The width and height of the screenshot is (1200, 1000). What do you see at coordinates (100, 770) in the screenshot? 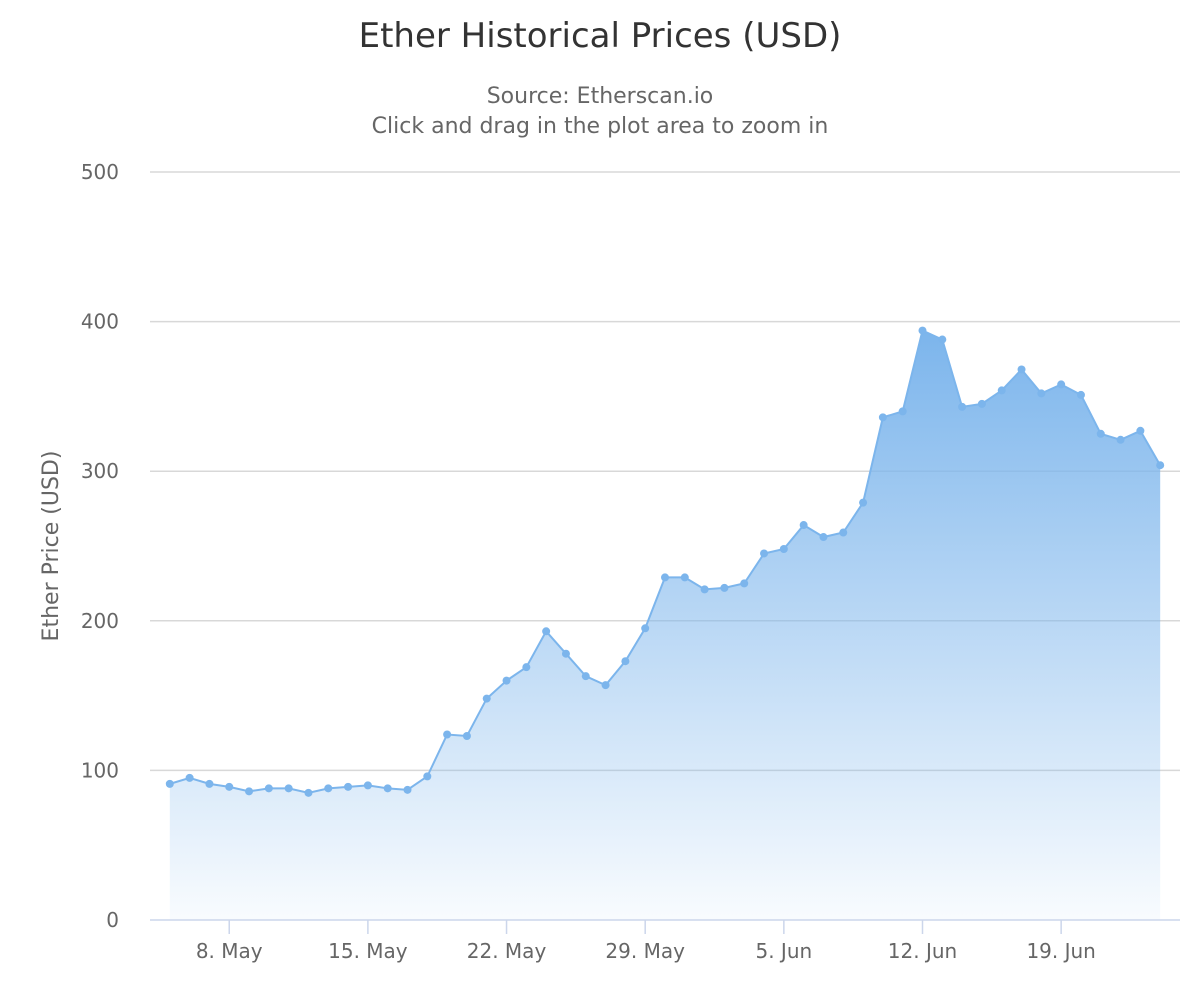
I see `y-tick-label: 100` at bounding box center [100, 770].